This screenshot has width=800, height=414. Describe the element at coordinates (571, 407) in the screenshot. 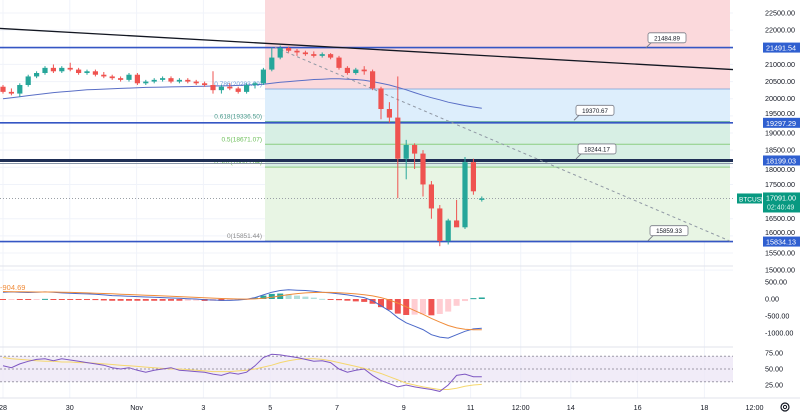

I see `time-tick-label: 14` at that location.